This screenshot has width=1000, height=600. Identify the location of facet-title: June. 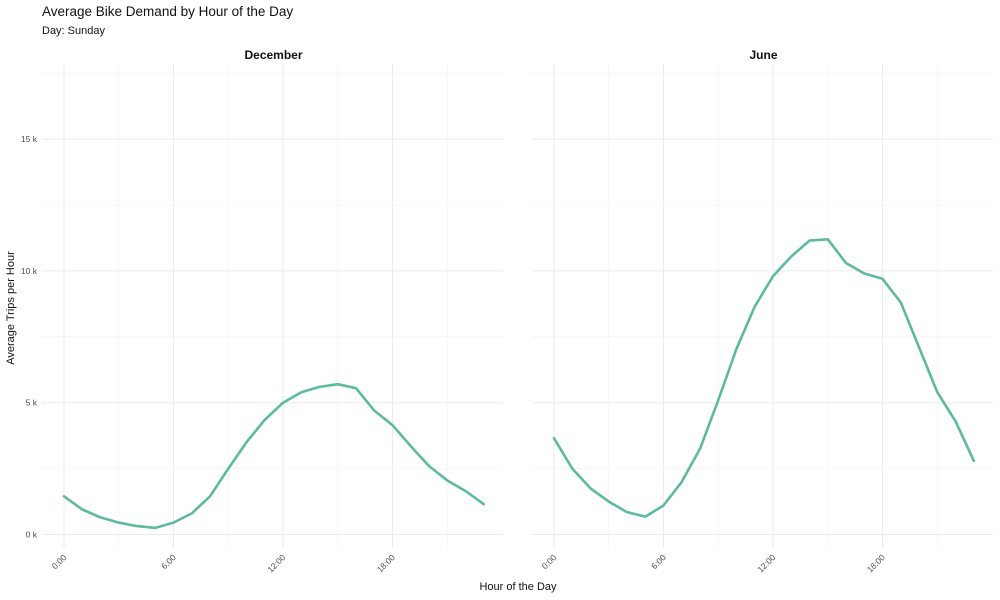
(763, 55).